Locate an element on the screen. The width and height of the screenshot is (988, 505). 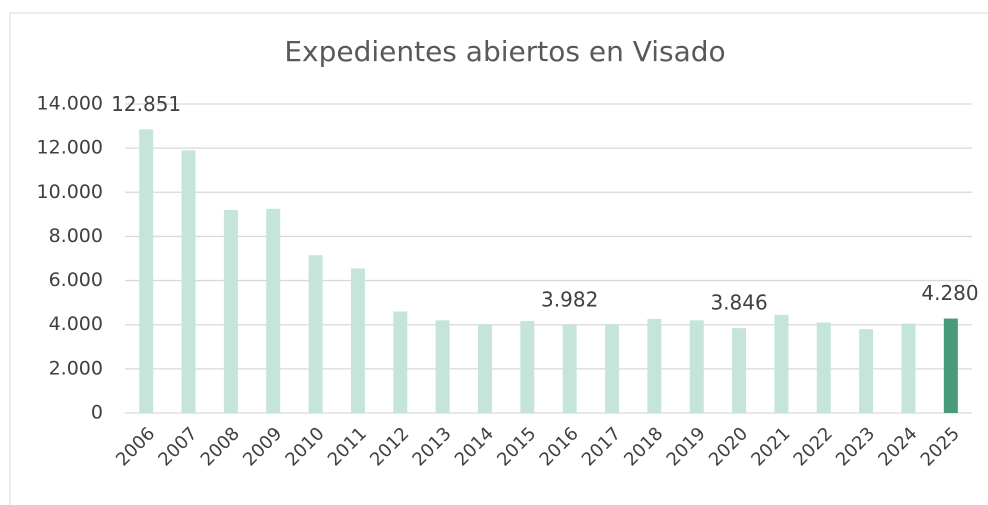
y-tick-label: 4.000 is located at coordinates (76, 324).